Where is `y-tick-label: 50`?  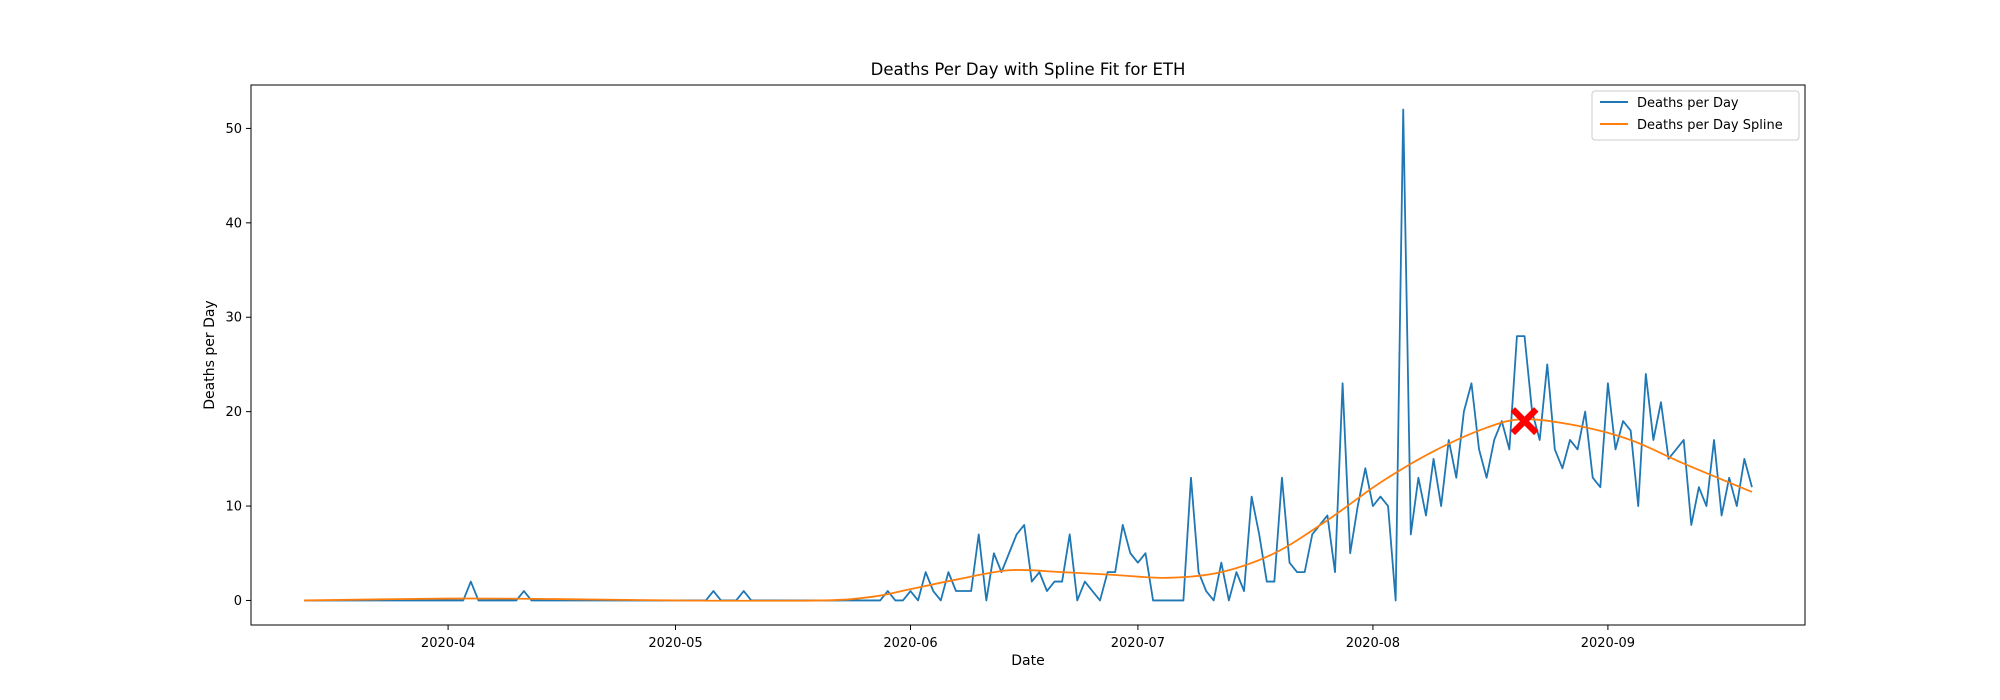 y-tick-label: 50 is located at coordinates (233, 129).